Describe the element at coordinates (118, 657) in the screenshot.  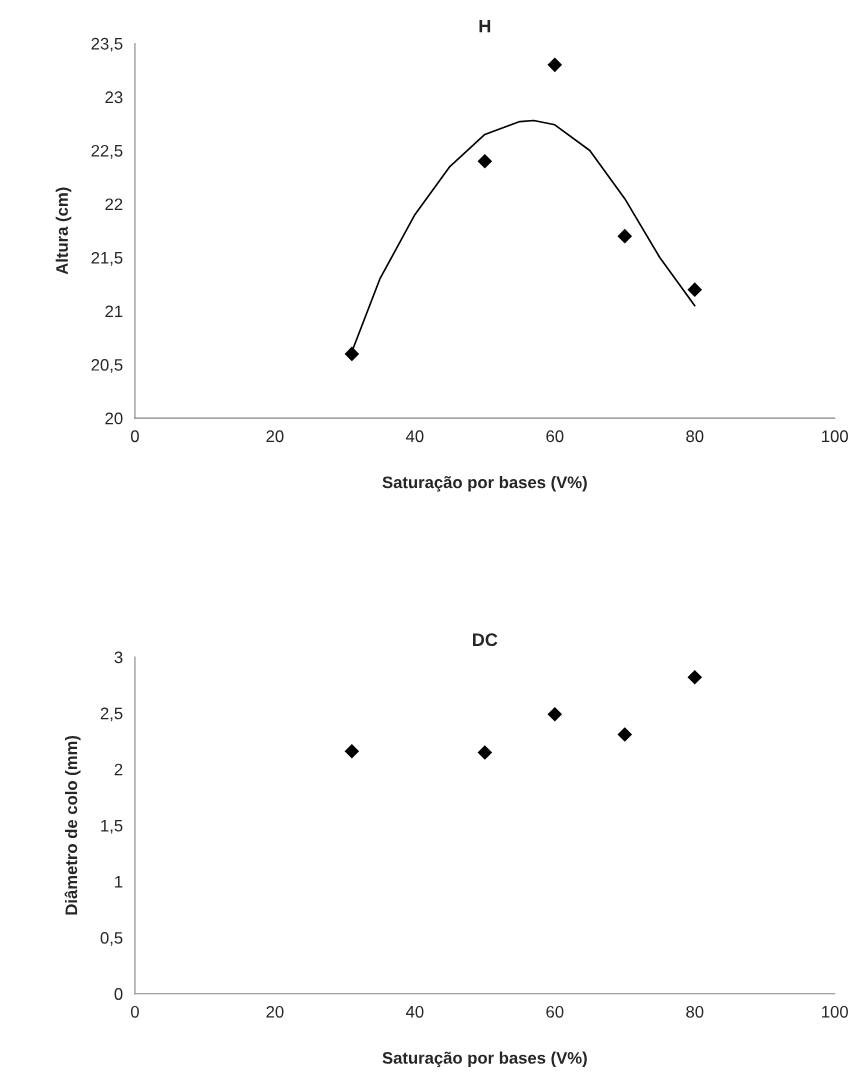
I see `y-tick-label: 3` at that location.